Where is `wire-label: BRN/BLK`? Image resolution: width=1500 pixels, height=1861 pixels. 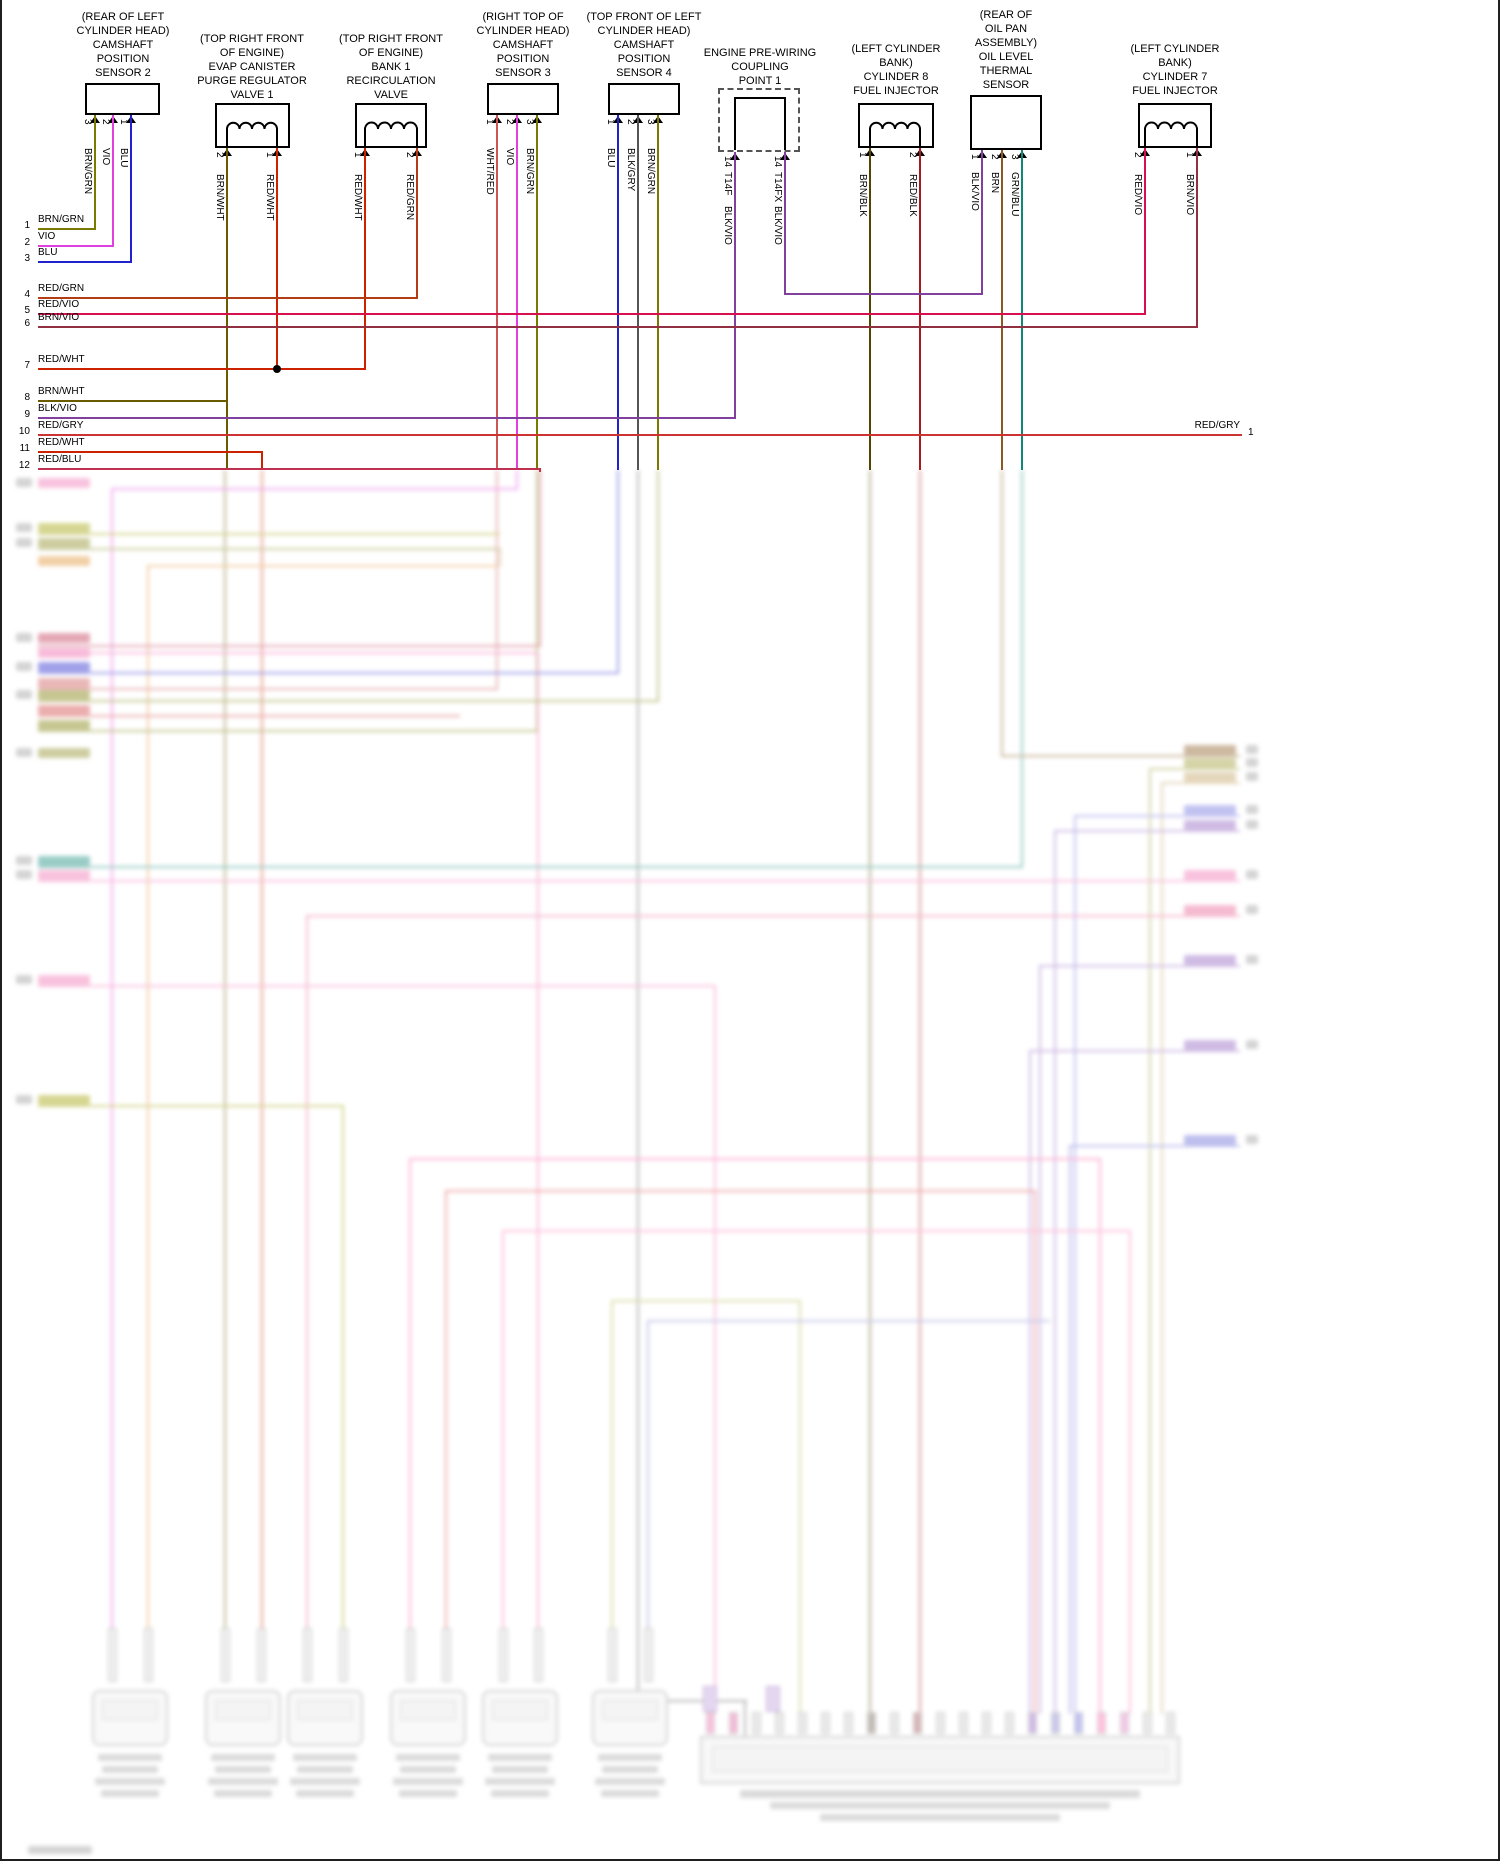 wire-label: BRN/BLK is located at coordinates (862, 195).